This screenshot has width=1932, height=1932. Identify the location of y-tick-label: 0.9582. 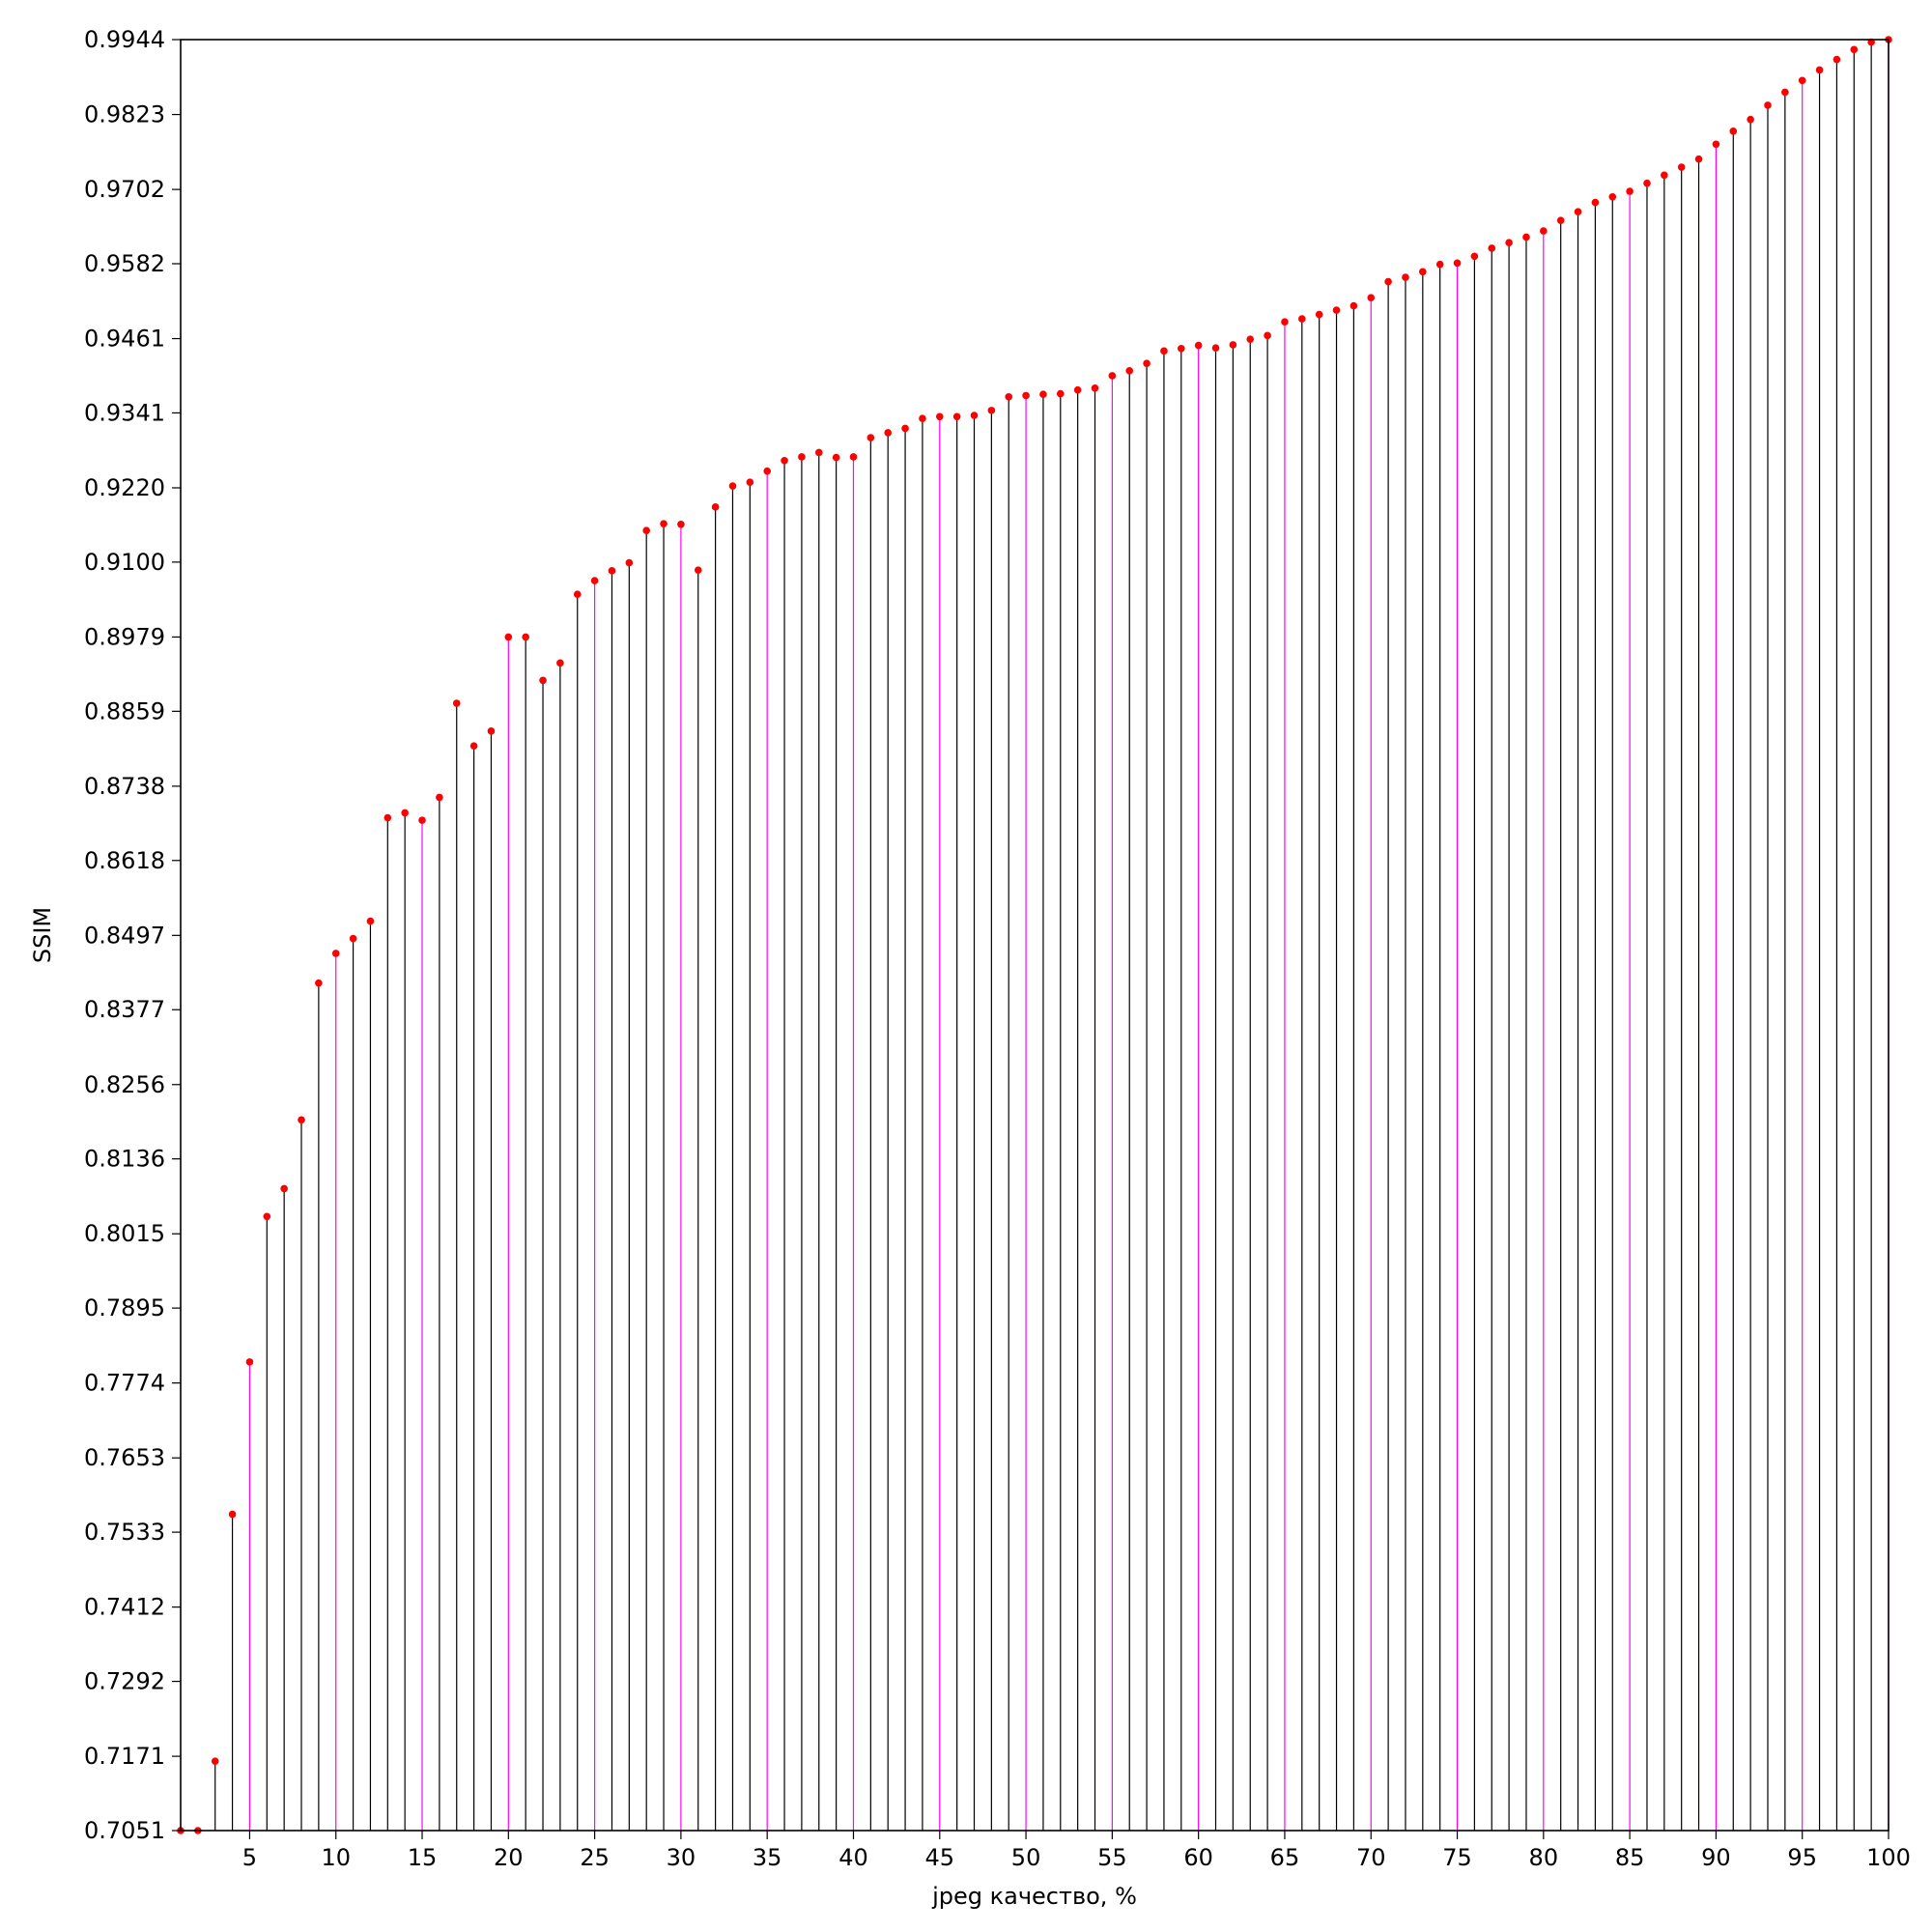
(124, 263).